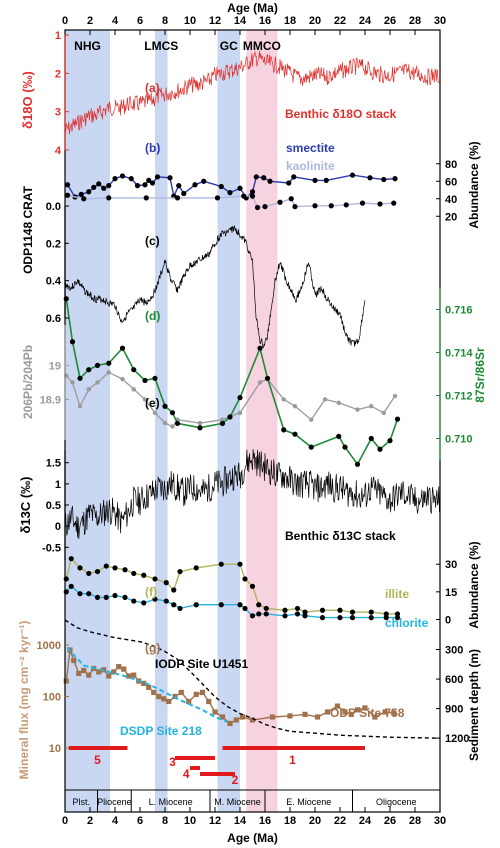 Image resolution: width=500 pixels, height=848 pixels. I want to click on odp-label: ODP Site 758, so click(367, 713).